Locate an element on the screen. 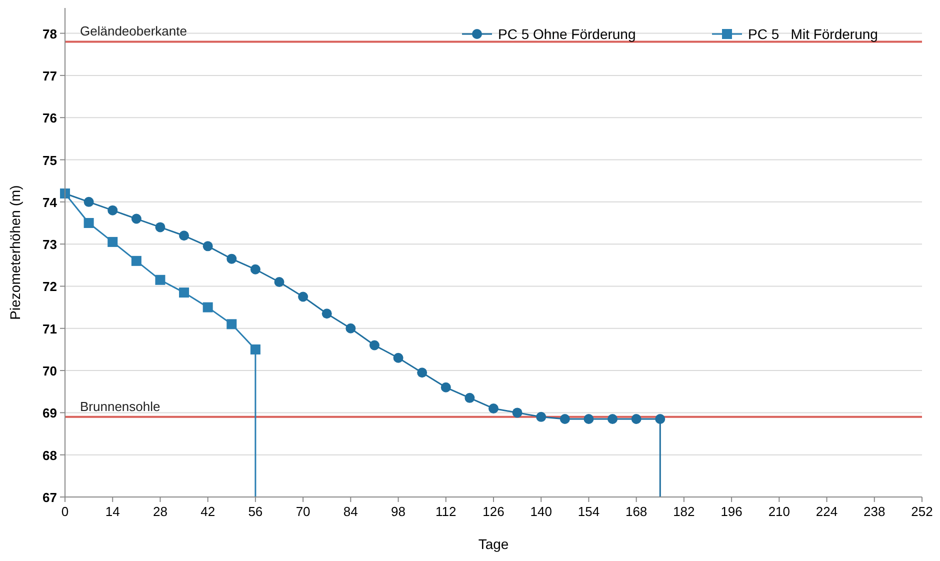 This screenshot has width=940, height=561. x-tick-label: 28 is located at coordinates (160, 511).